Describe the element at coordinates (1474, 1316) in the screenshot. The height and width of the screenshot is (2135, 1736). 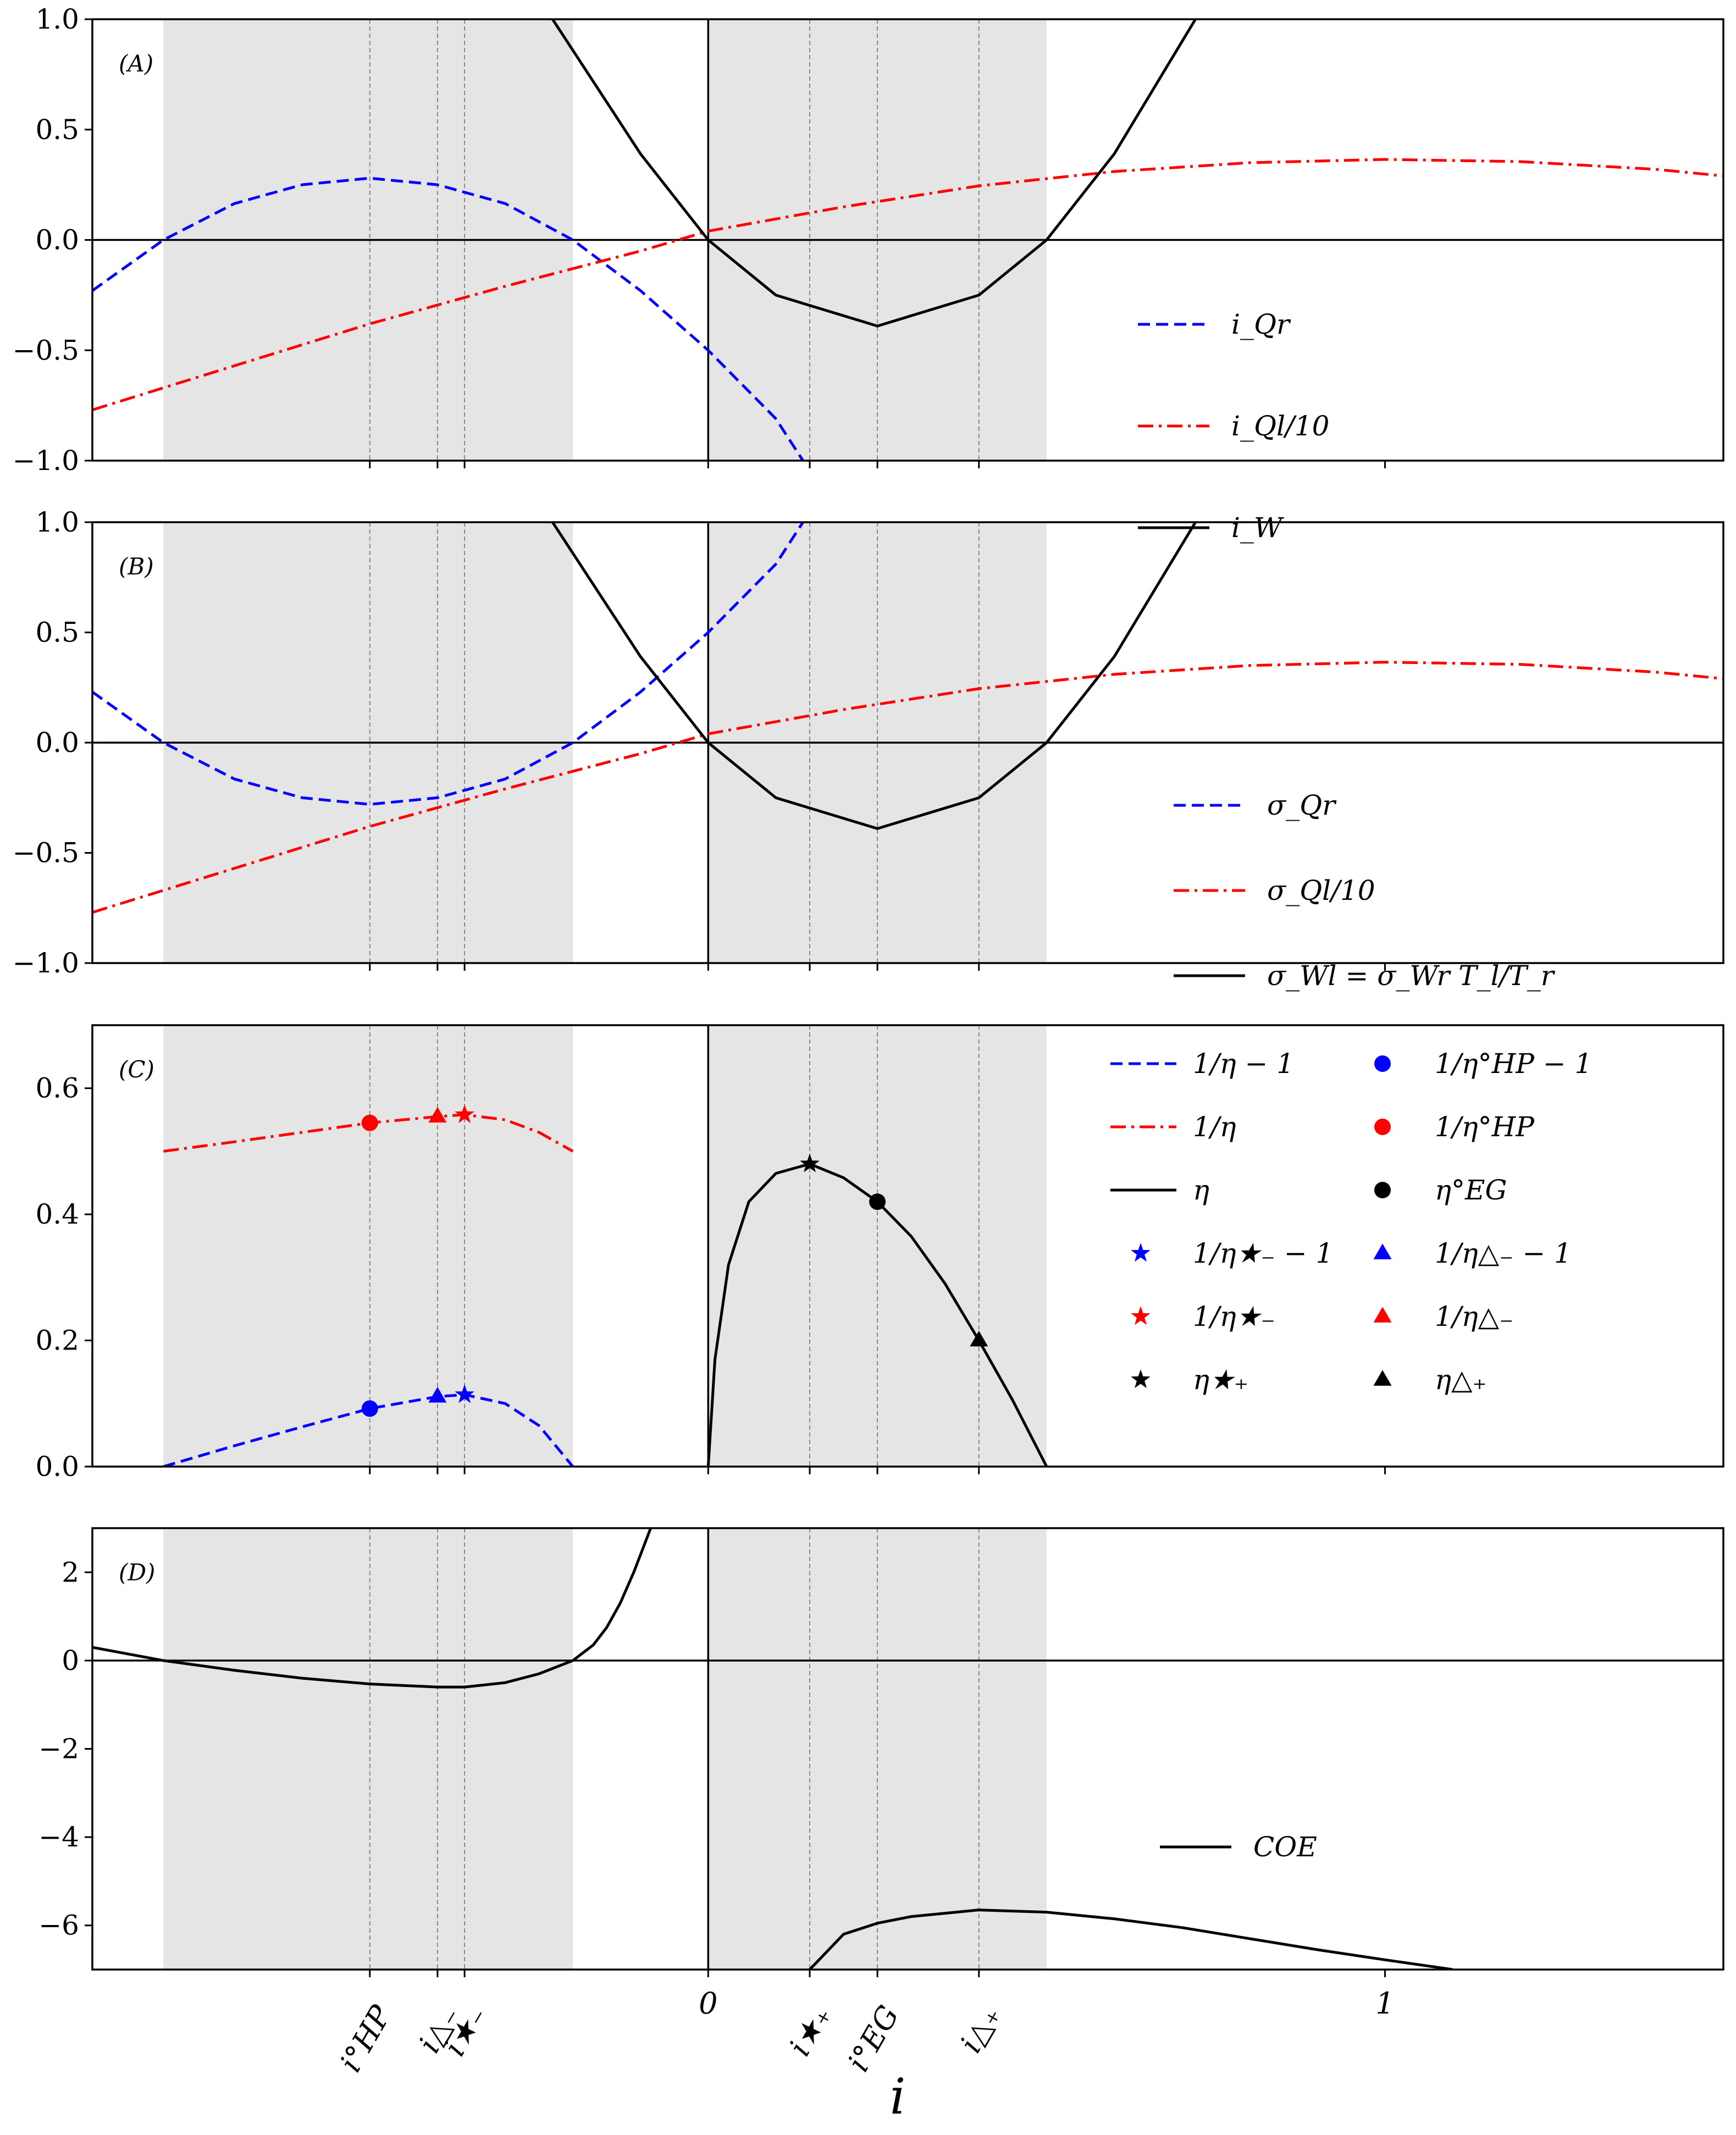
I see `legend-entry-label: 1/η△₋` at that location.